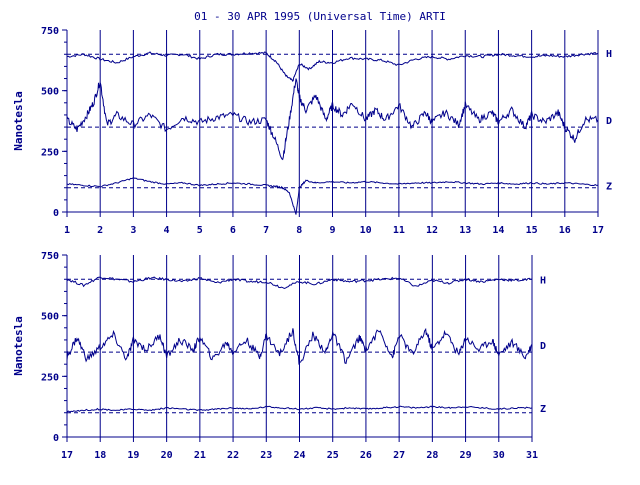  What do you see at coordinates (167, 455) in the screenshot?
I see `x-tick-label: 20` at bounding box center [167, 455].